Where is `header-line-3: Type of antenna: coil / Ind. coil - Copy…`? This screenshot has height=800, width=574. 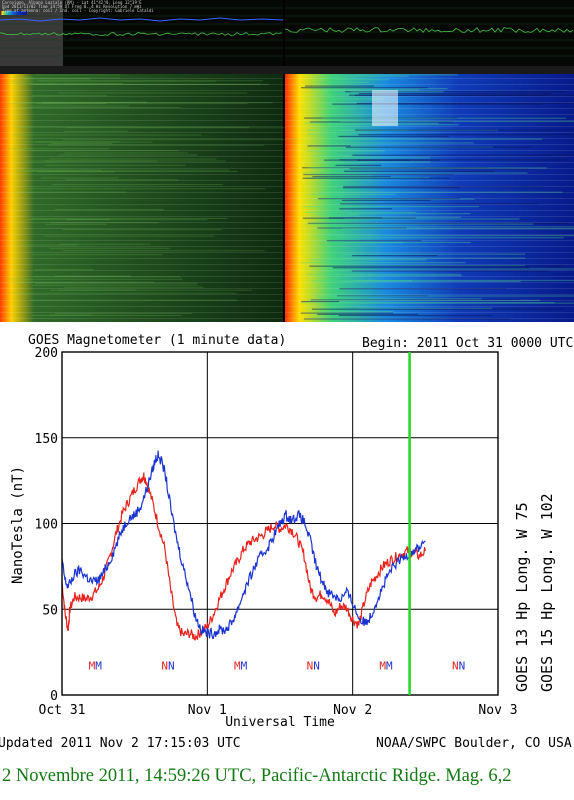 header-line-3: Type of antenna: coil / Ind. coil - Copy… is located at coordinates (78, 10).